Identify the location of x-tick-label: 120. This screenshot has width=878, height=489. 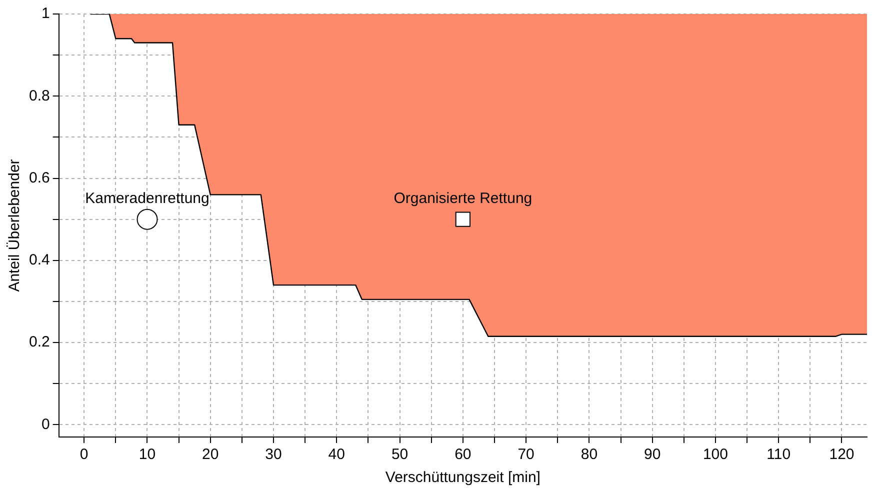
(841, 455).